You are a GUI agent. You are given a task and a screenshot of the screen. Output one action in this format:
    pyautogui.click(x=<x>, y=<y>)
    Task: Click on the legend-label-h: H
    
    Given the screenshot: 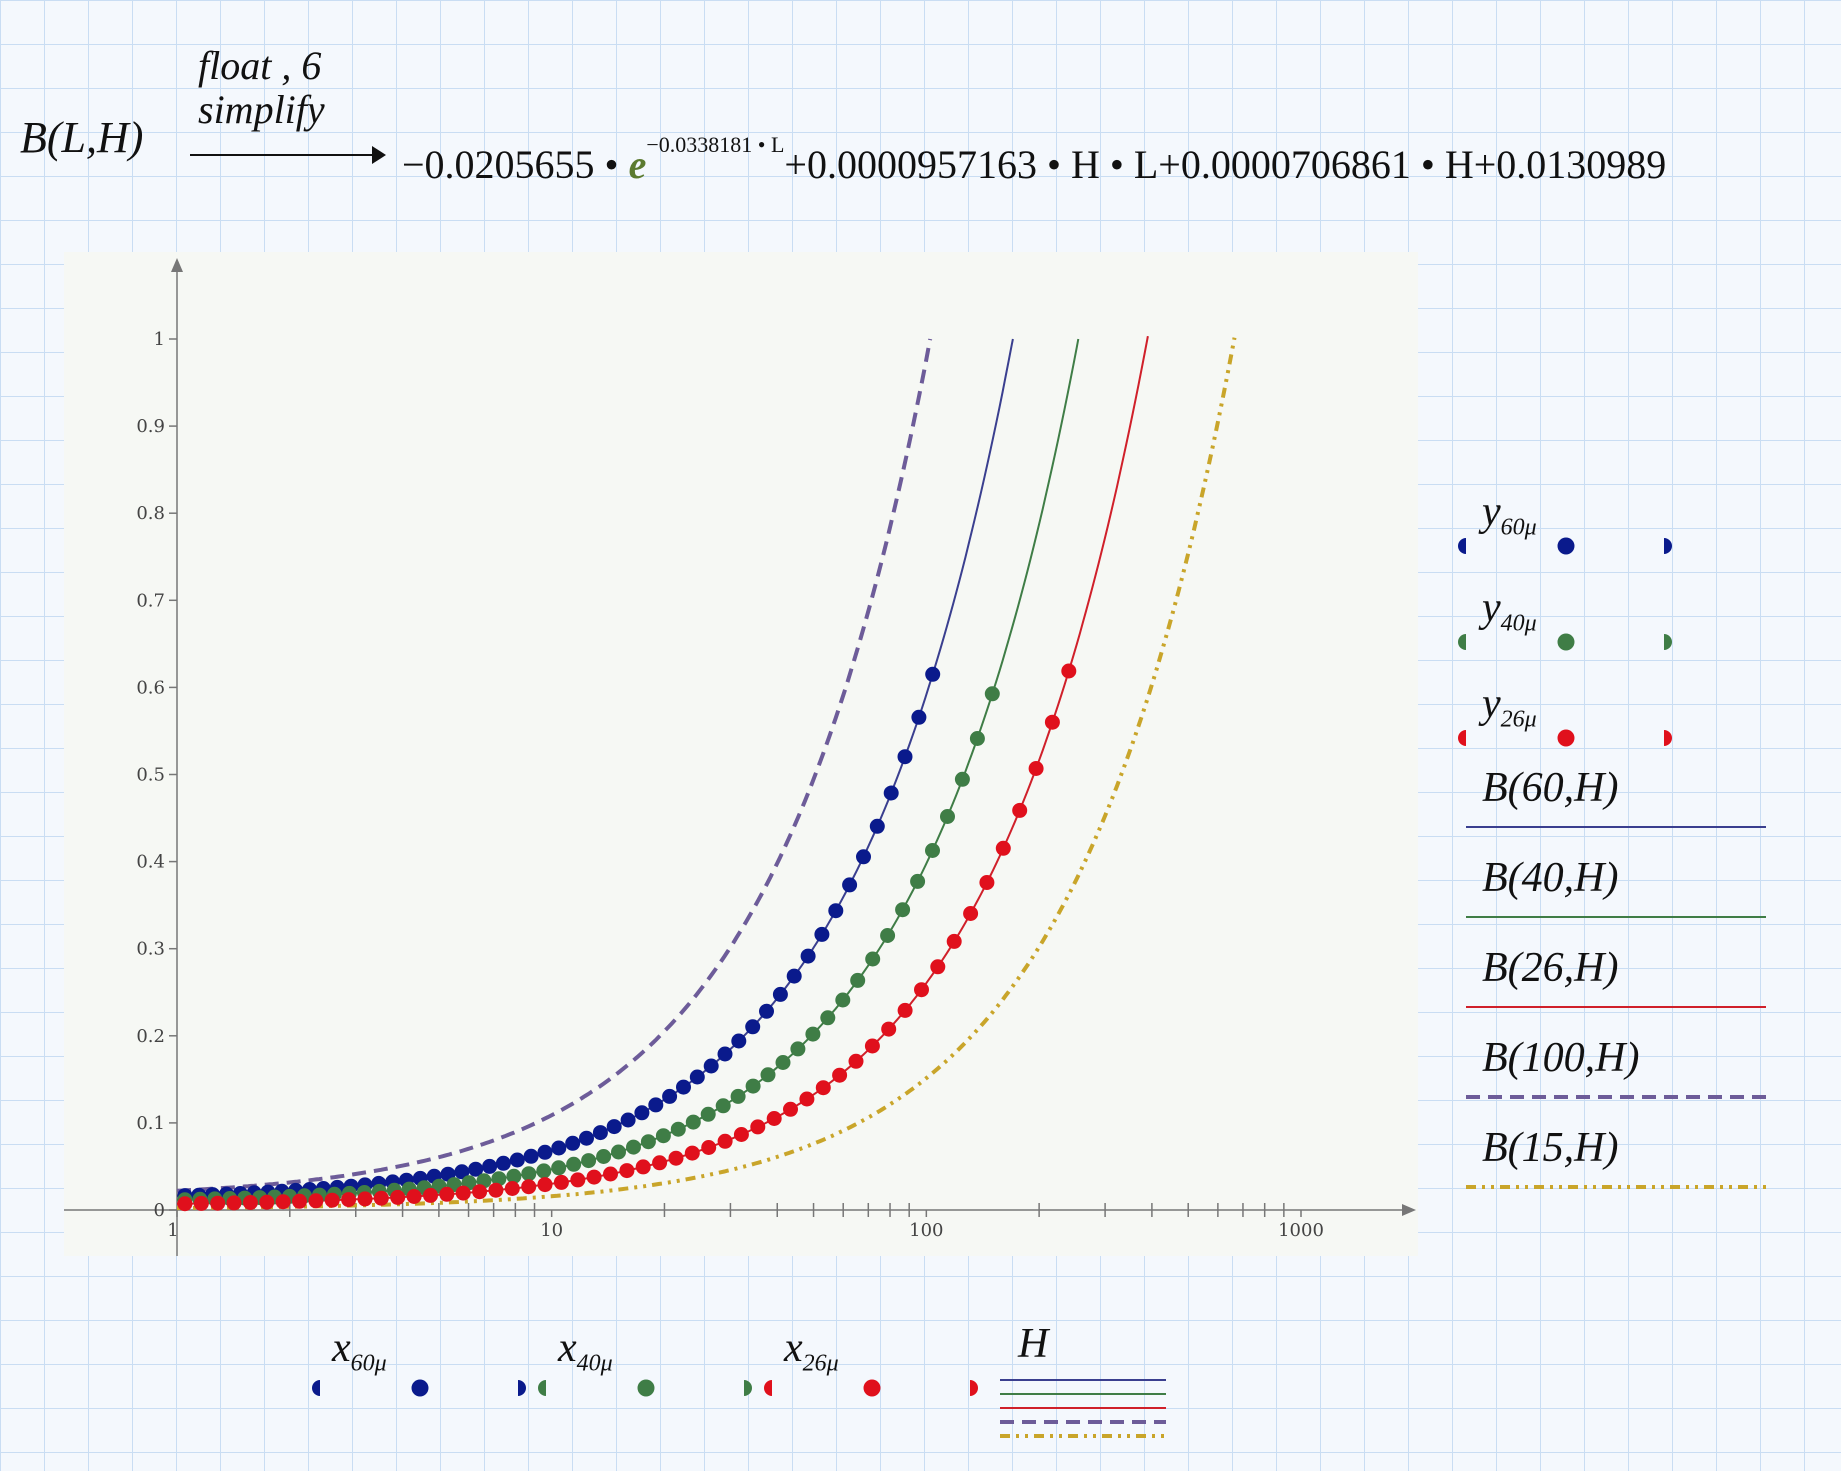 What is the action you would take?
    pyautogui.click(x=1033, y=1344)
    